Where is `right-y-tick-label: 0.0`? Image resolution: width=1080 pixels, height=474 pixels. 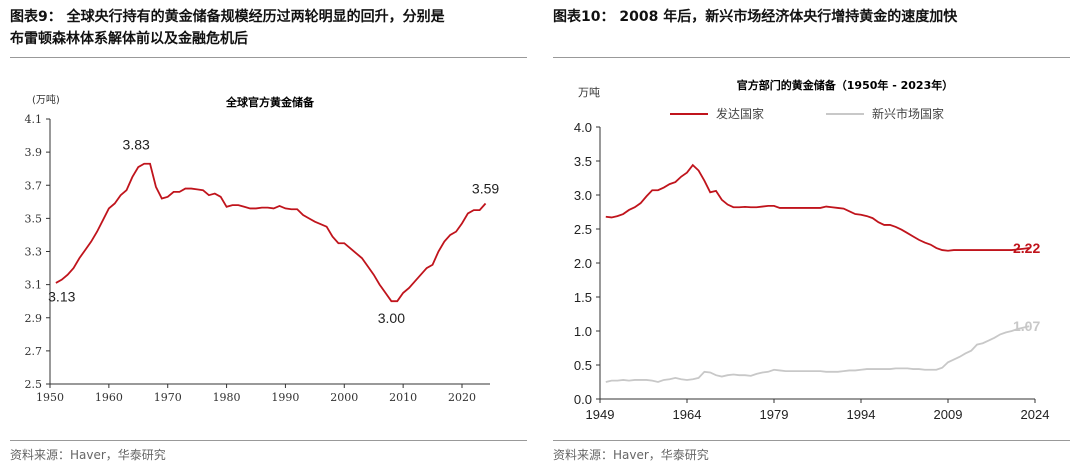 right-y-tick-label: 0.0 is located at coordinates (583, 399).